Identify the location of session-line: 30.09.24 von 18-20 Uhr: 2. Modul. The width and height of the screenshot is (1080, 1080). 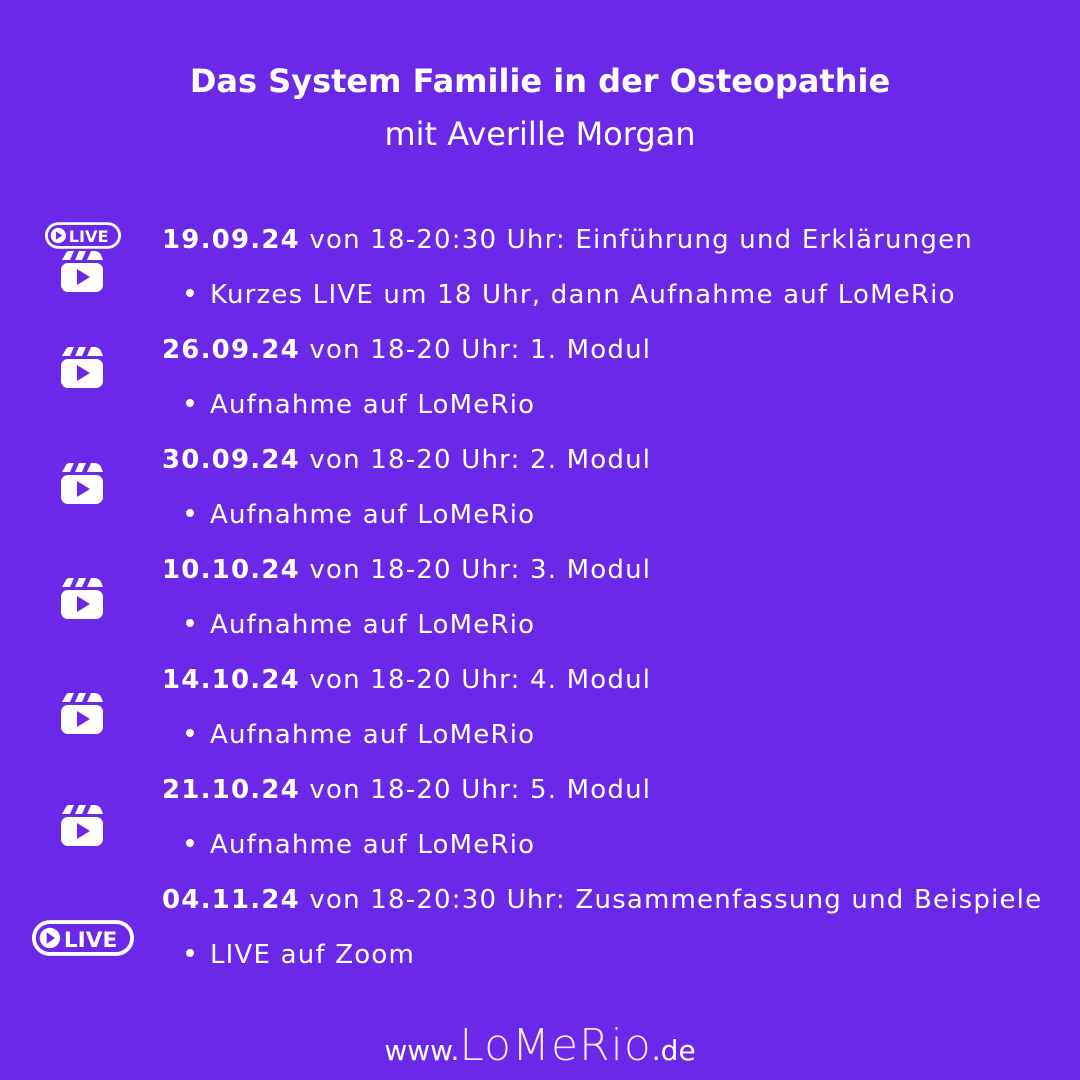
(406, 460).